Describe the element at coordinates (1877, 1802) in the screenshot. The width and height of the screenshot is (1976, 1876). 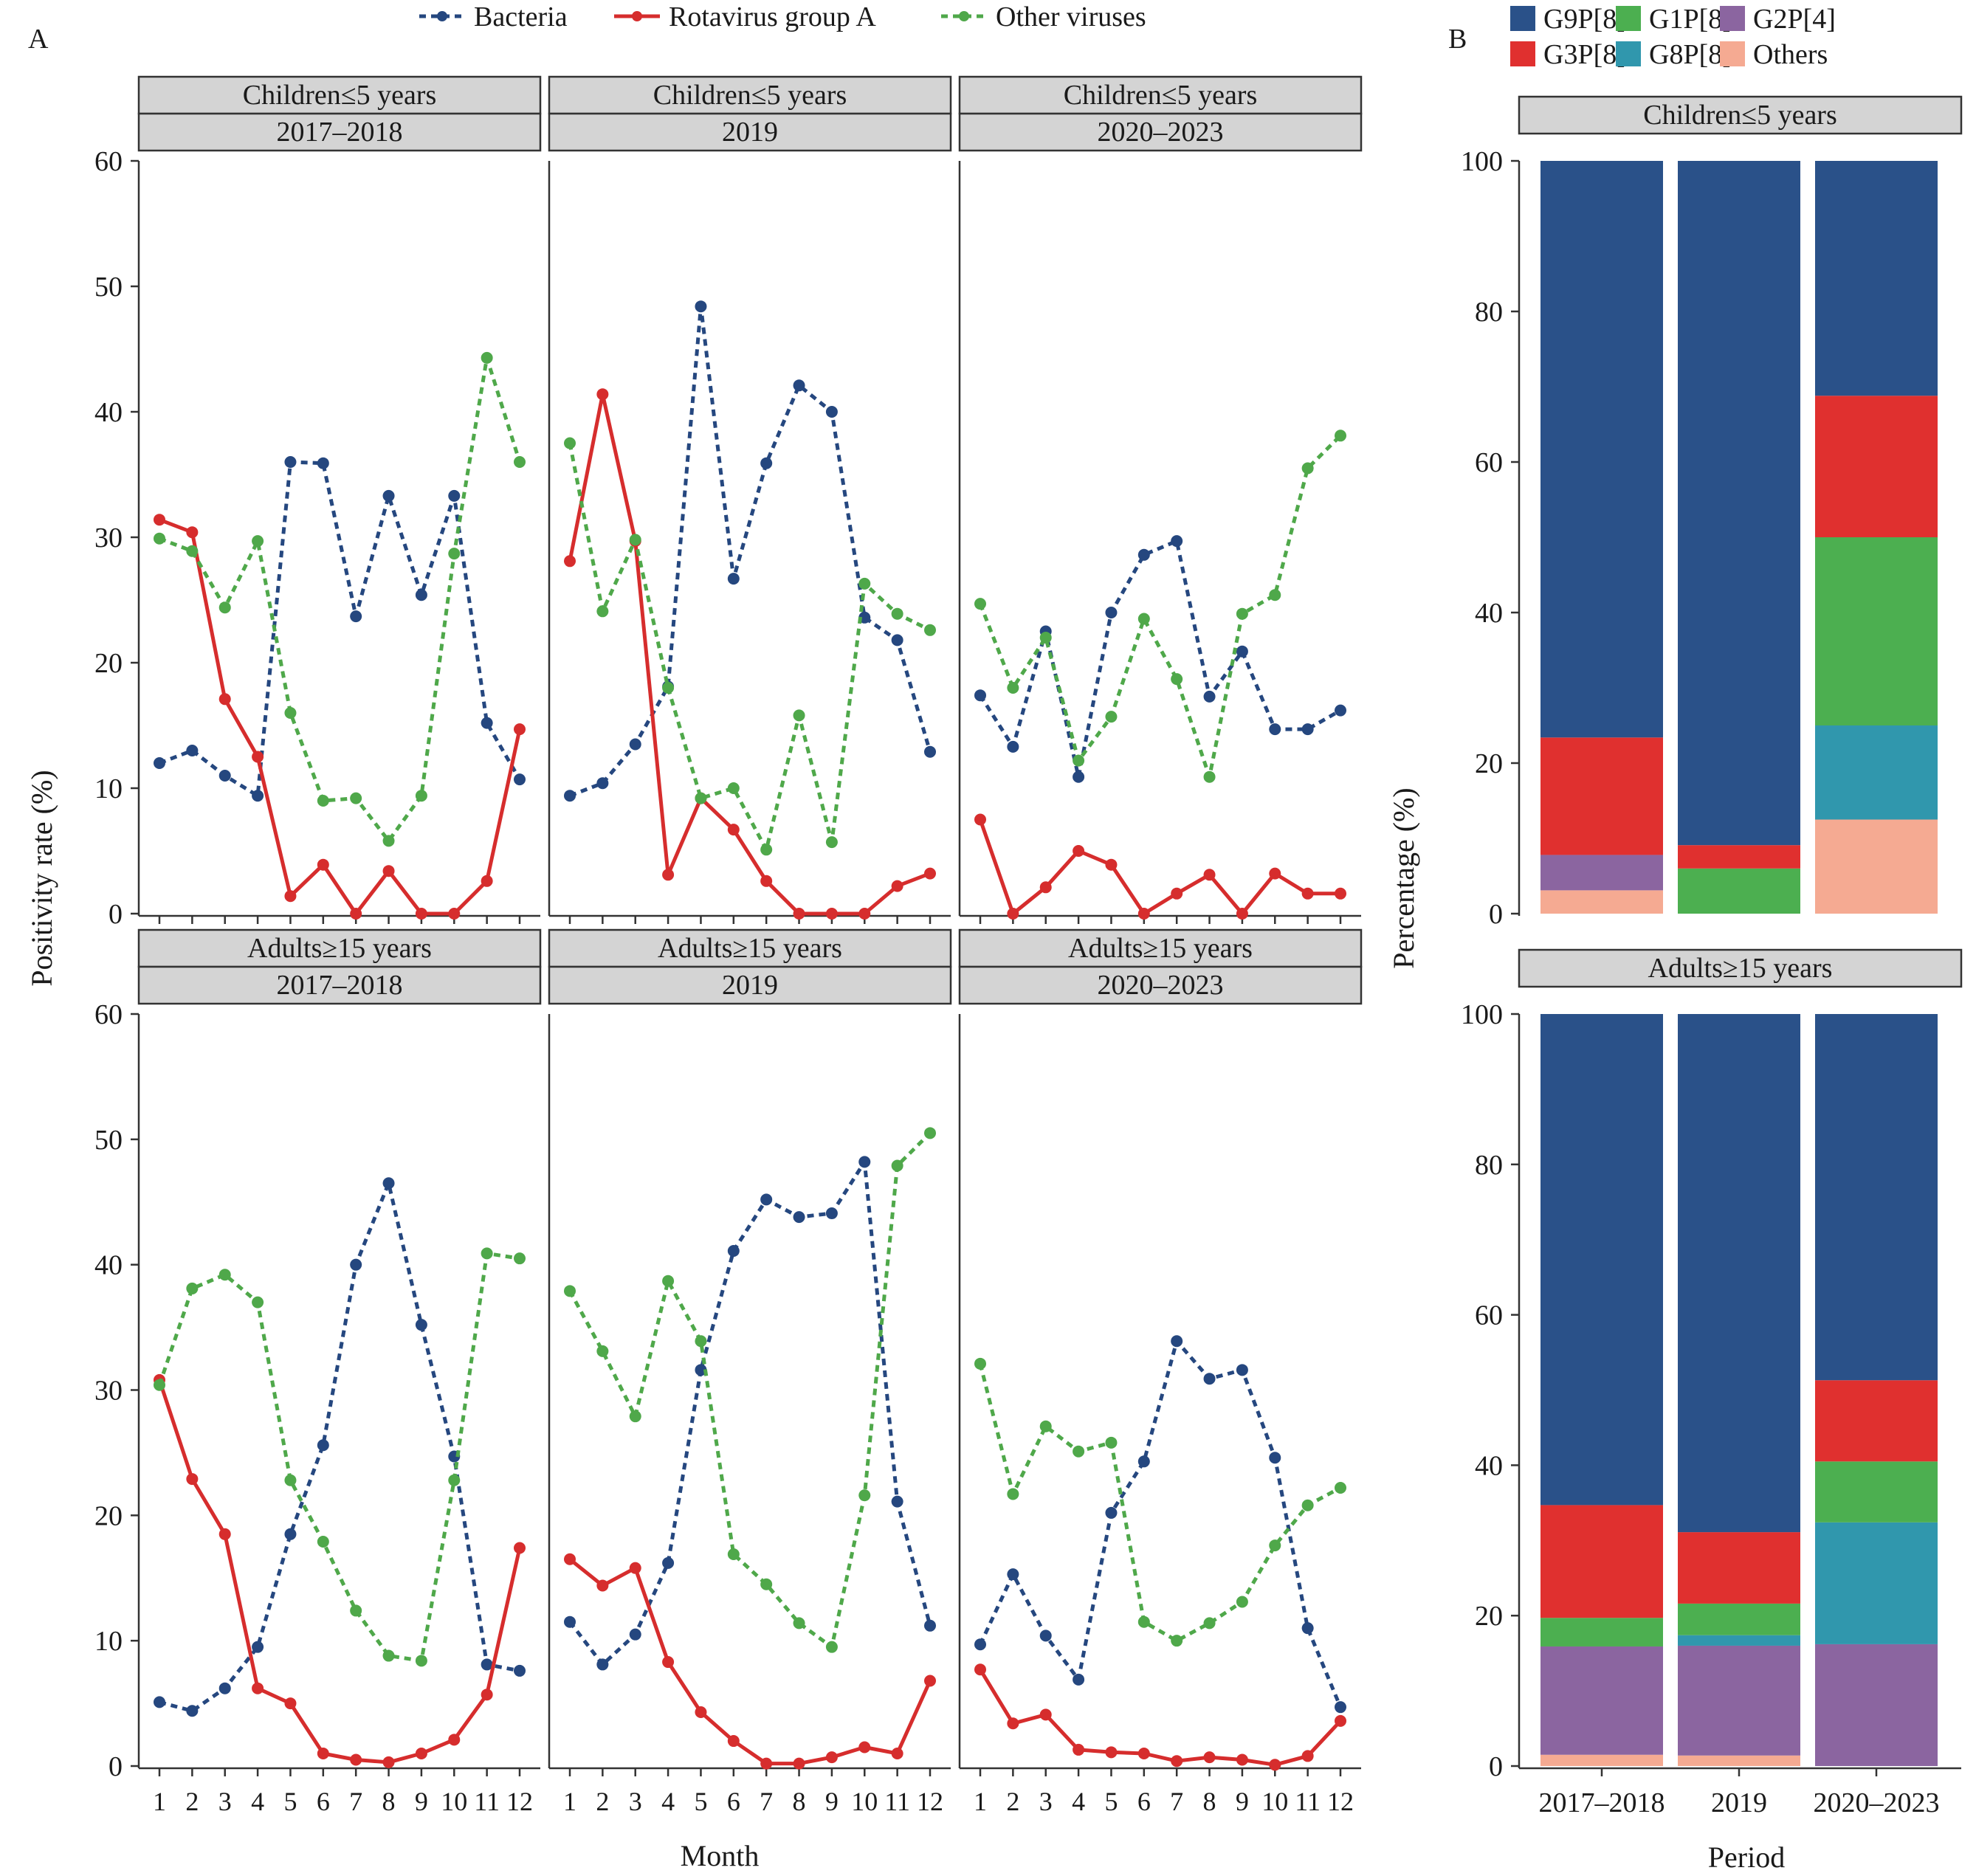
I see `x-tick-label: 2020–2023` at that location.